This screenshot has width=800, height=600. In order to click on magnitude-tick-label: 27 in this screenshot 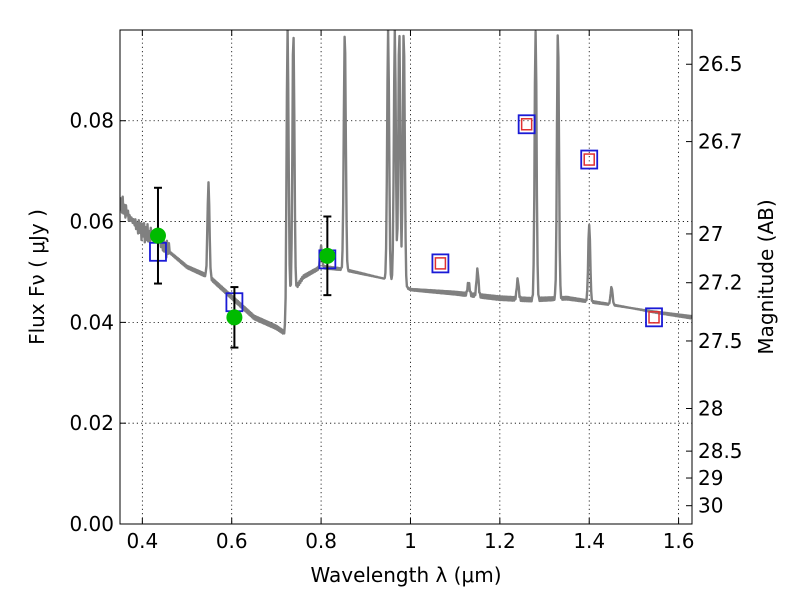, I will do `click(710, 234)`.